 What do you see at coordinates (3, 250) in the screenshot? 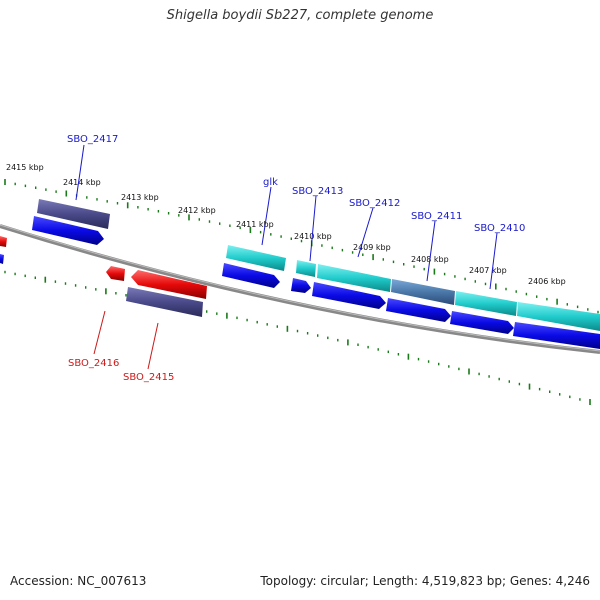
I see `partial-features-left` at bounding box center [3, 250].